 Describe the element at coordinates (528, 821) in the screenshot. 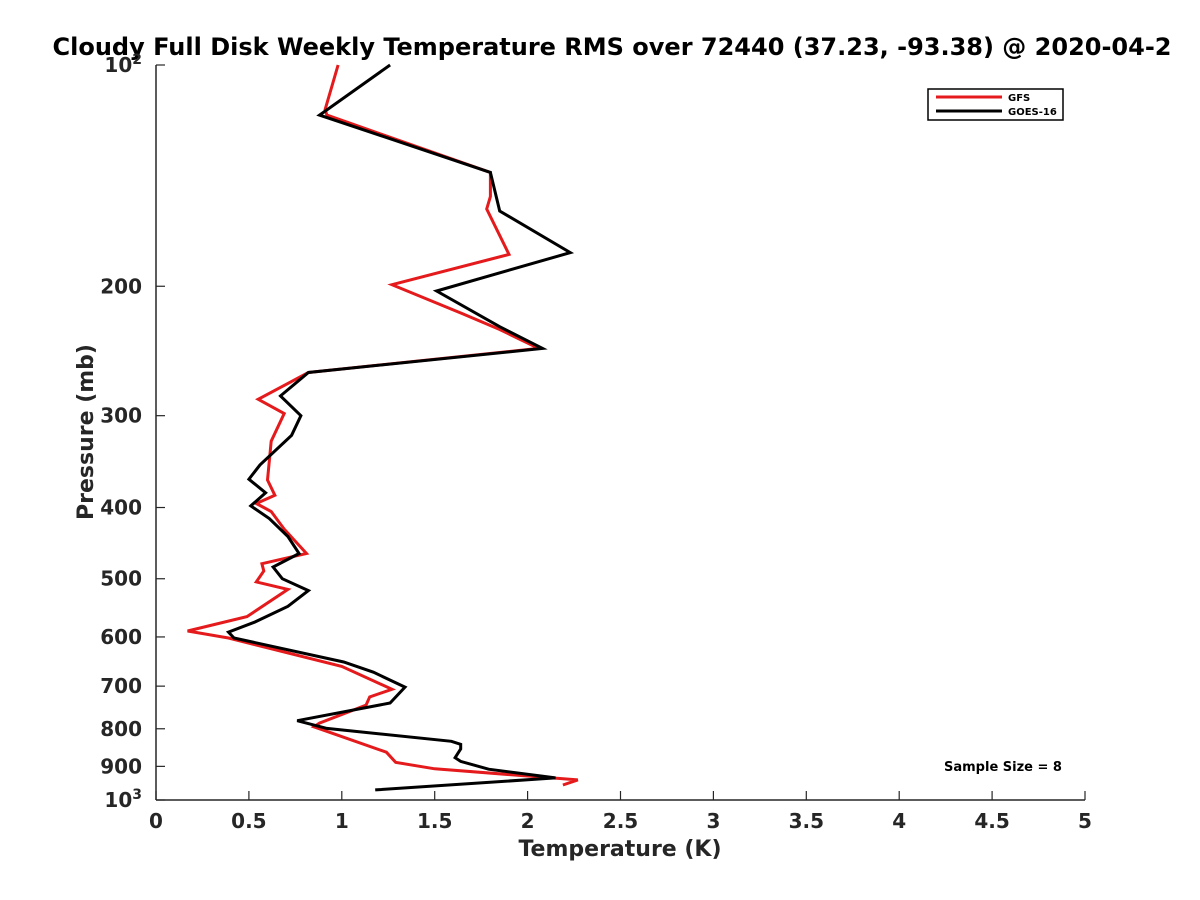

I see `x-tick-label: 2` at that location.